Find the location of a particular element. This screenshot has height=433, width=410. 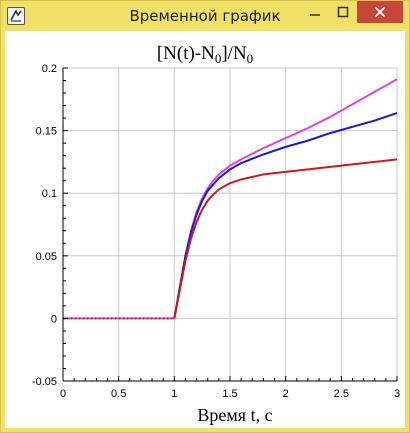

chart-title-sub1: 0 is located at coordinates (218, 58).